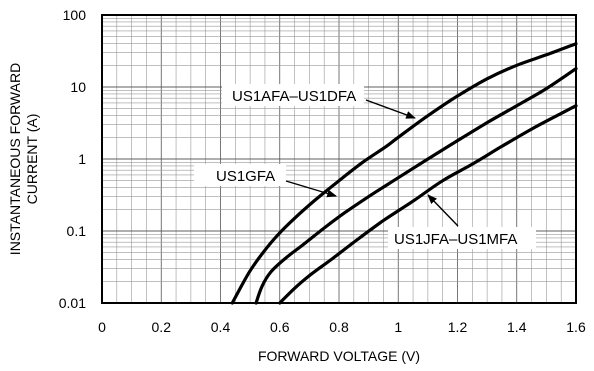  I want to click on x-tick-label: 0.8, so click(339, 327).